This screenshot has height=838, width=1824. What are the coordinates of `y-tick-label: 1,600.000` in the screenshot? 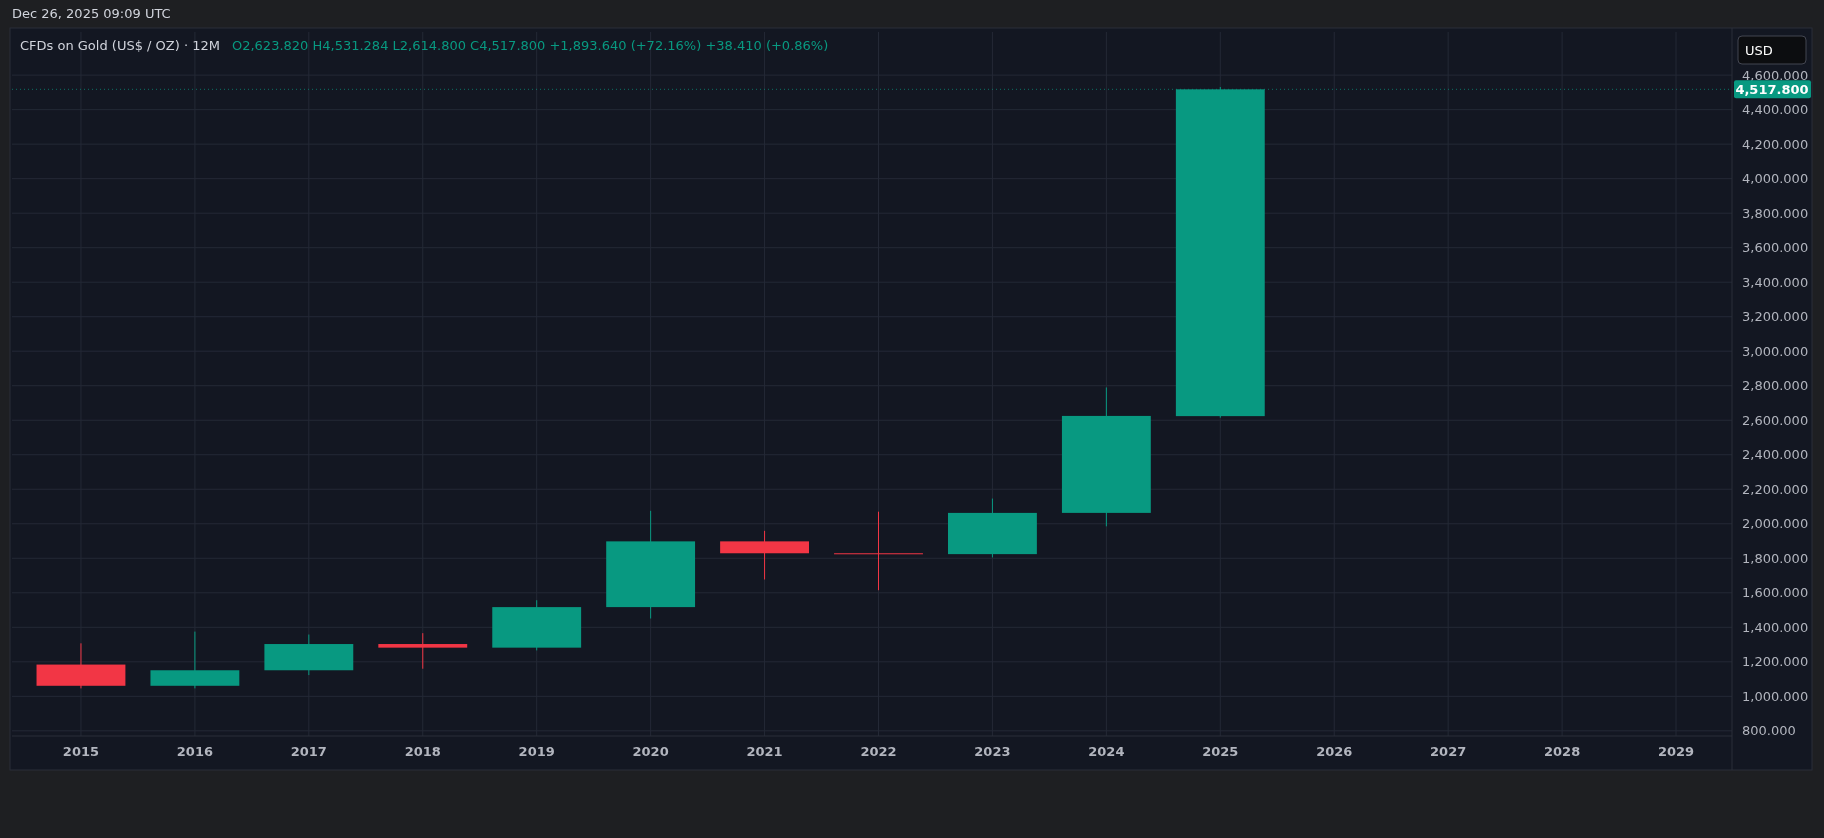 It's located at (1775, 593).